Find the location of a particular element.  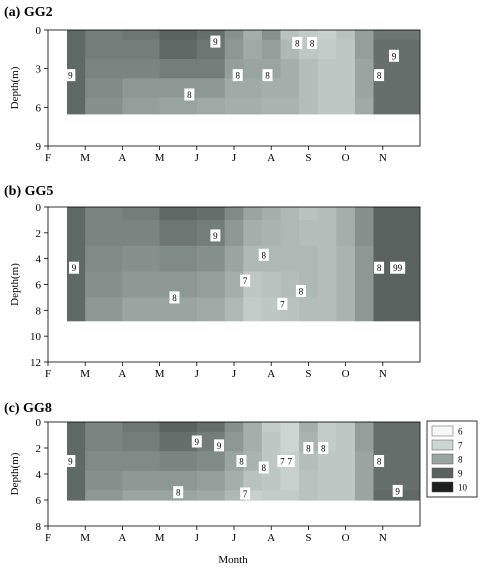

contour-label: 7 is located at coordinates (245, 493).